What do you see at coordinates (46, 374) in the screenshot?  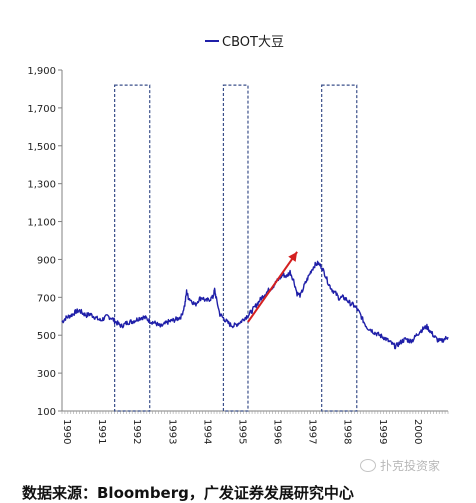 I see `y-tick-label: 300` at bounding box center [46, 374].